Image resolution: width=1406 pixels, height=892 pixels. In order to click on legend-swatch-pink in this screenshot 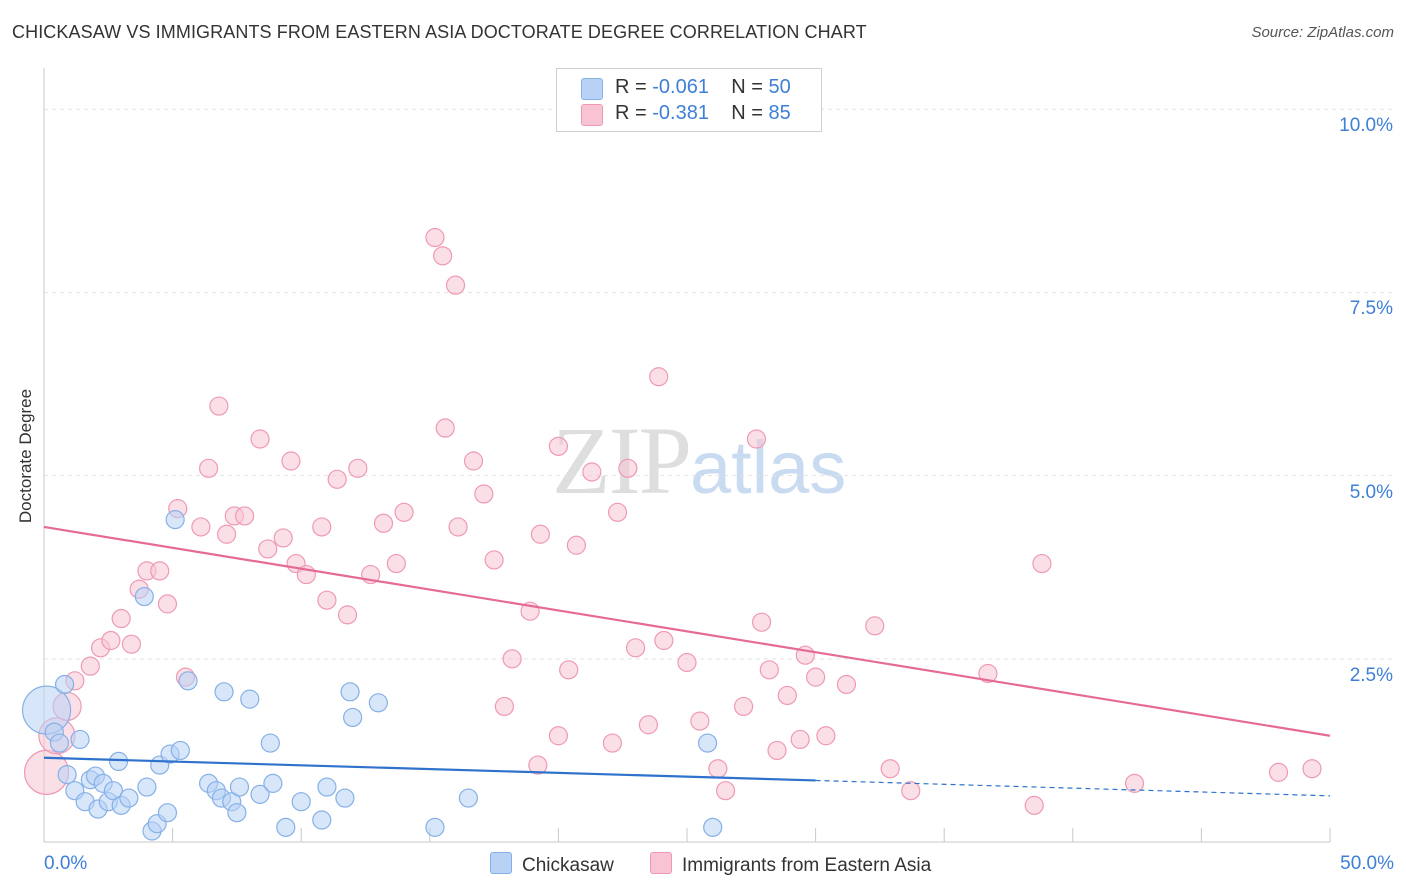, I will do `click(592, 115)`.